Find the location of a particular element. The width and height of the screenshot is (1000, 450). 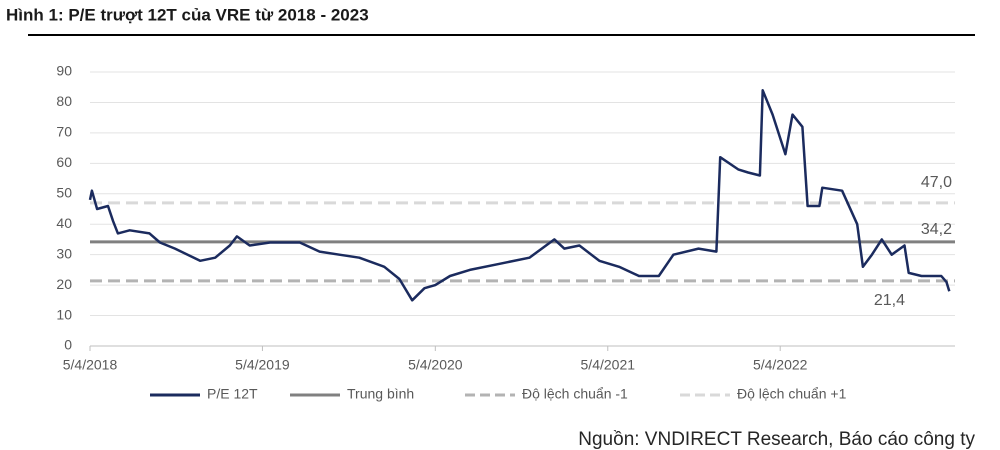

legend-label: P/E 12T is located at coordinates (232, 394).